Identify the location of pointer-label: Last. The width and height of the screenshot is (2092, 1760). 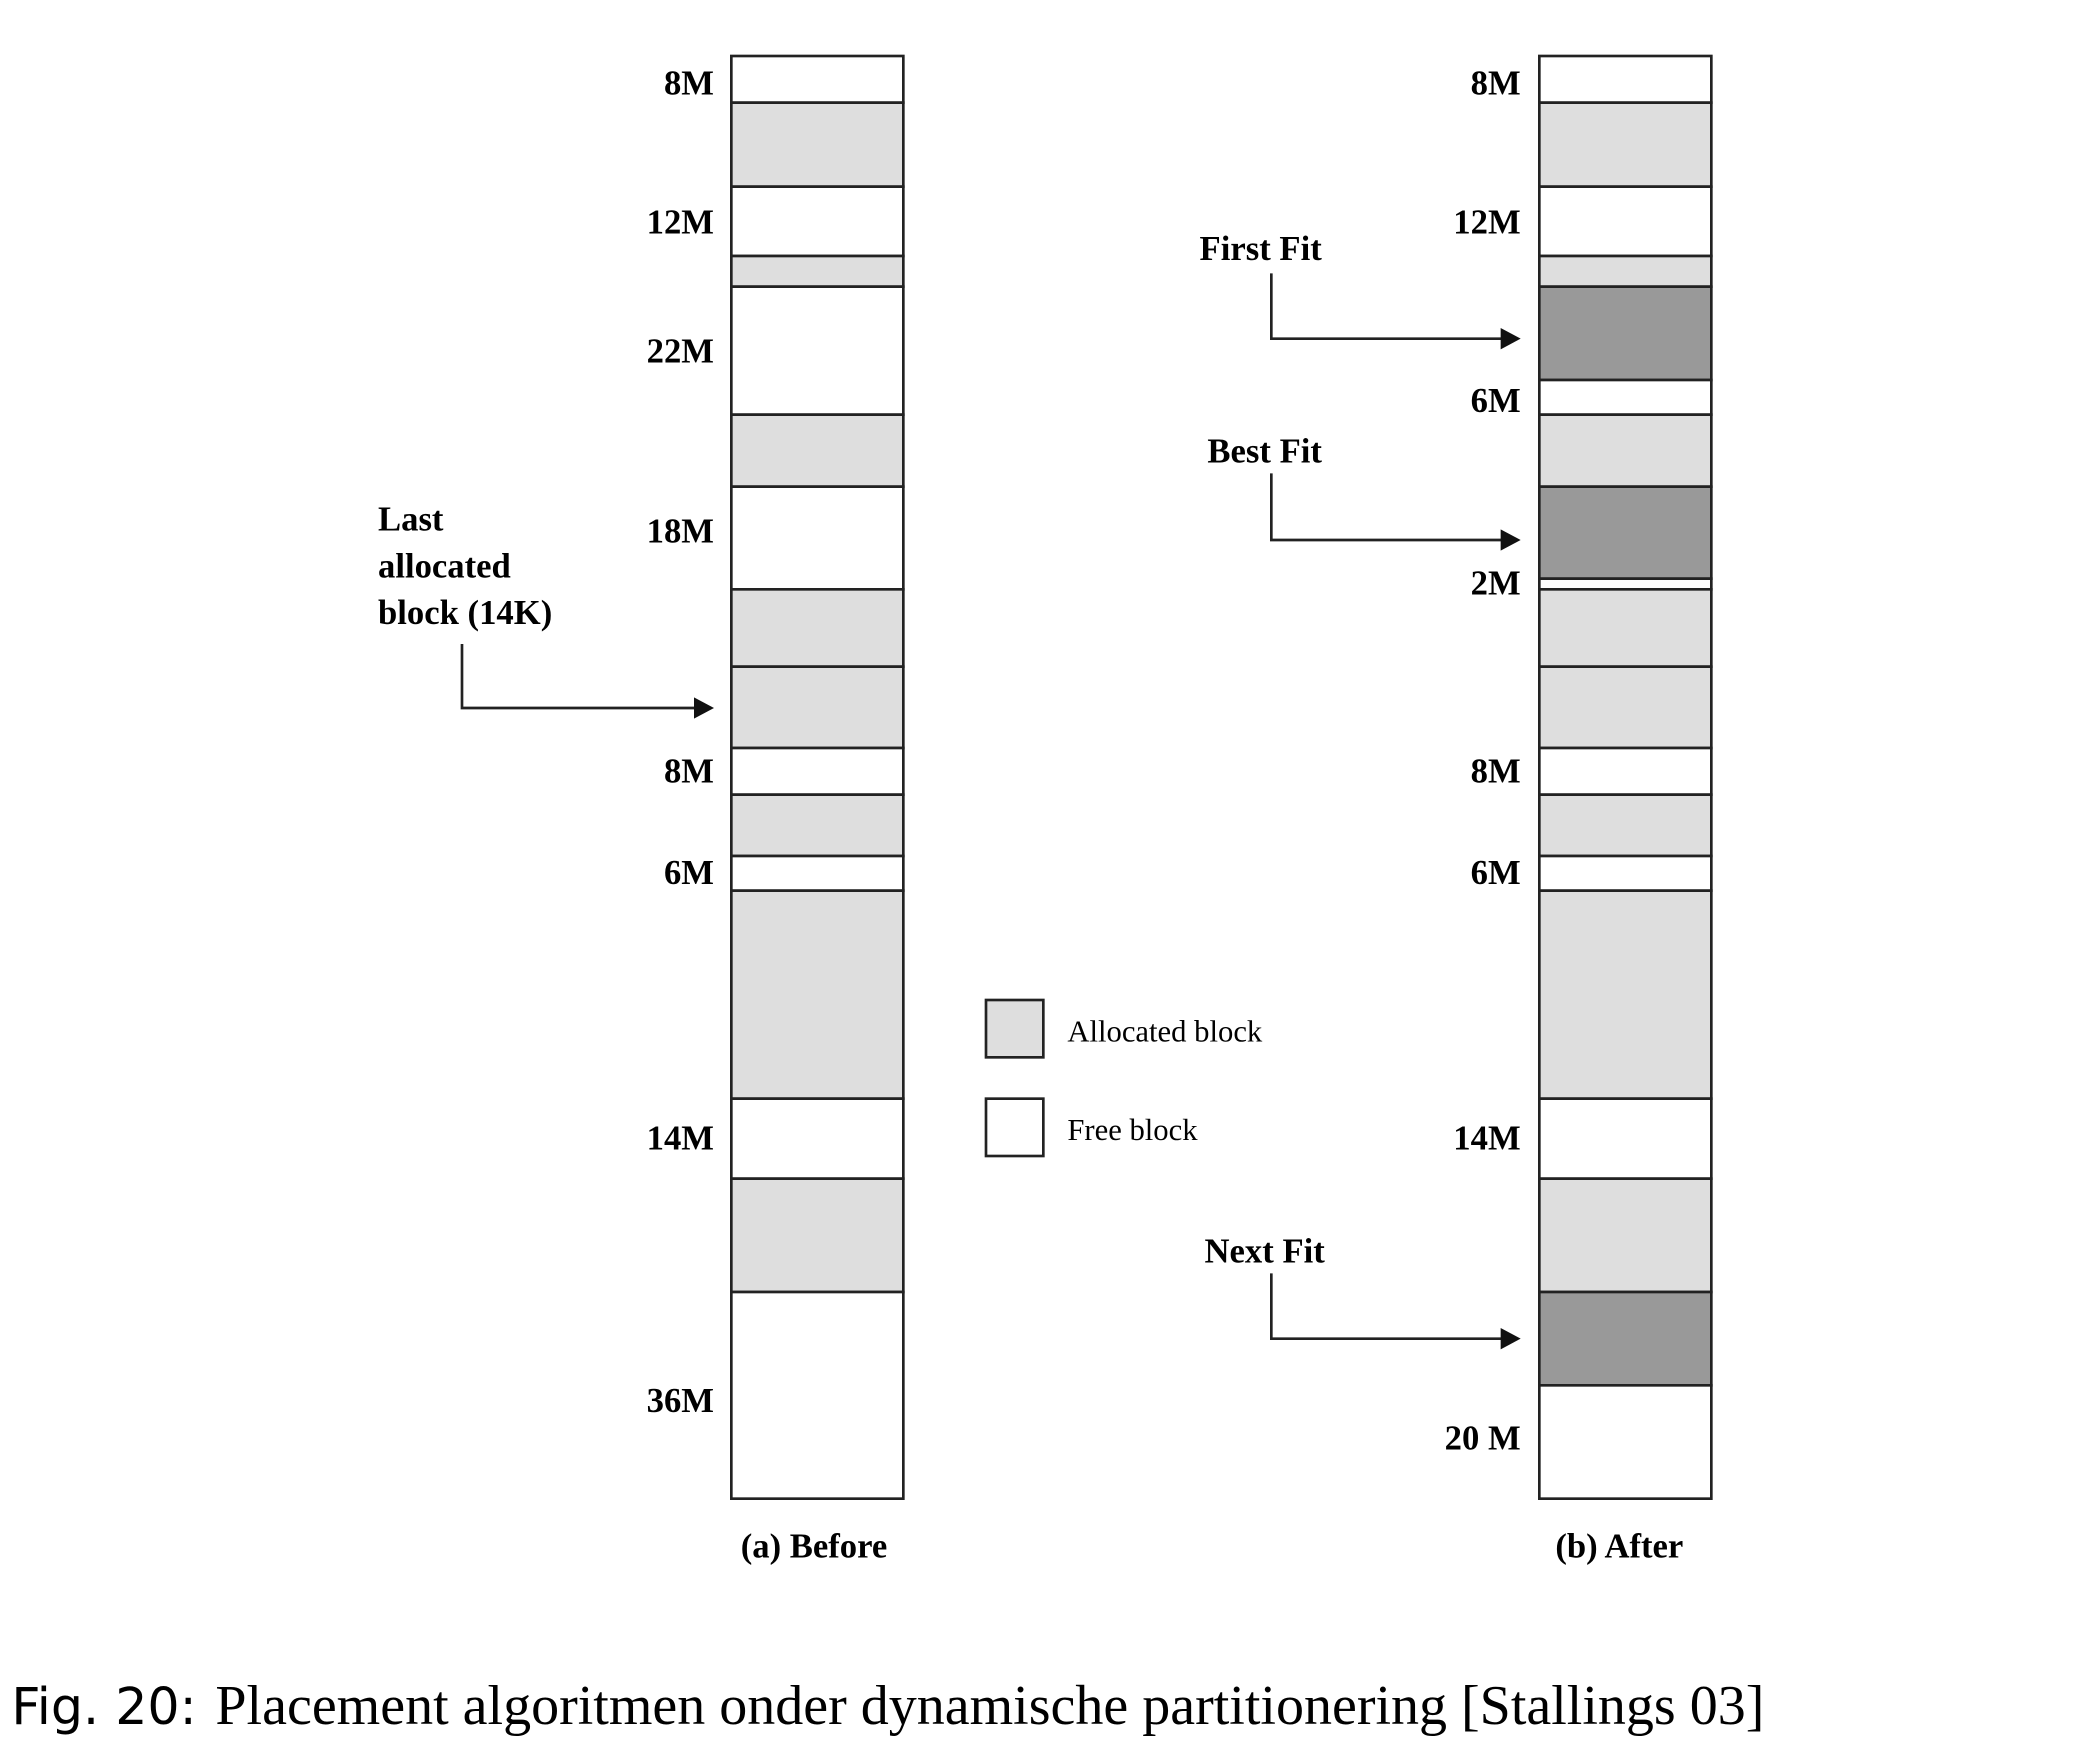
(411, 520).